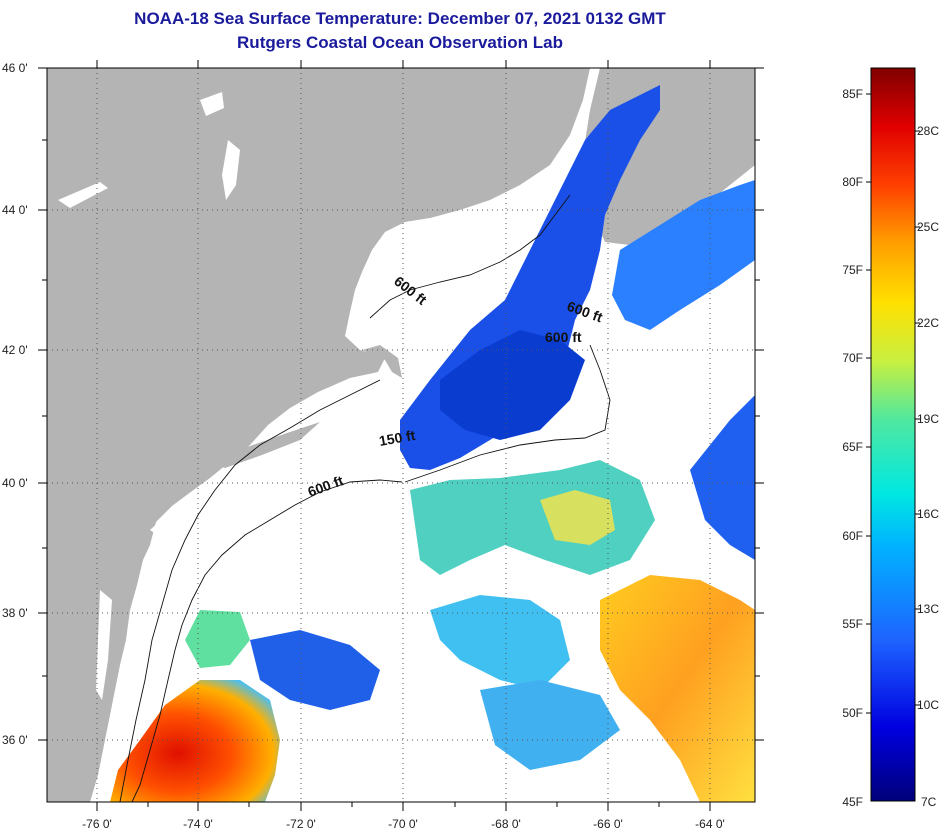 Image resolution: width=944 pixels, height=832 pixels. Describe the element at coordinates (852, 358) in the screenshot. I see `colorbar-f-label: 70F` at that location.